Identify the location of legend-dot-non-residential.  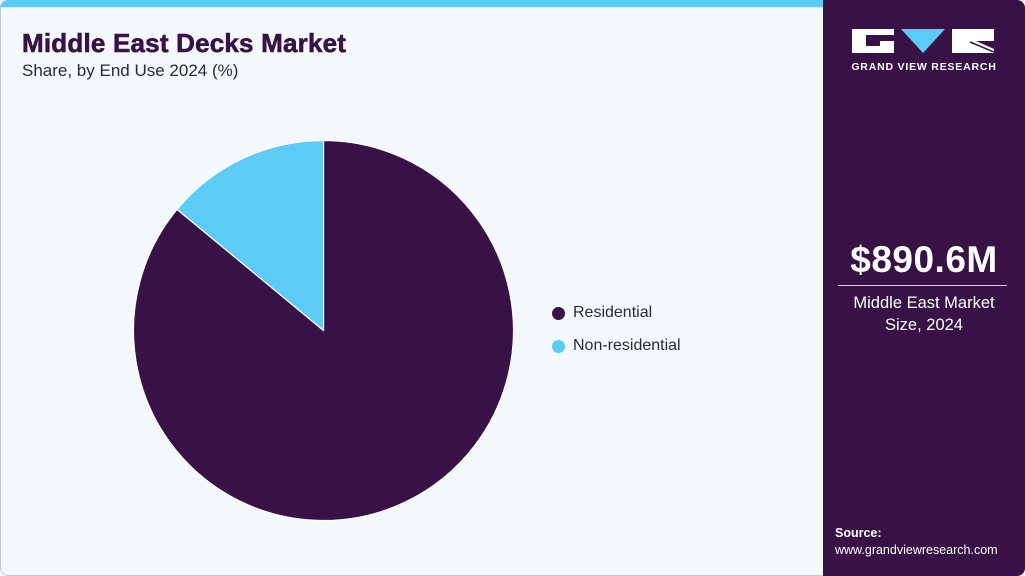
(558, 346).